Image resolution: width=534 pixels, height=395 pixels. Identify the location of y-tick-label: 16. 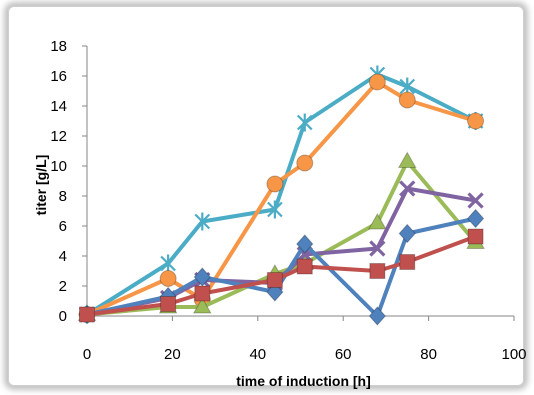
(58, 76).